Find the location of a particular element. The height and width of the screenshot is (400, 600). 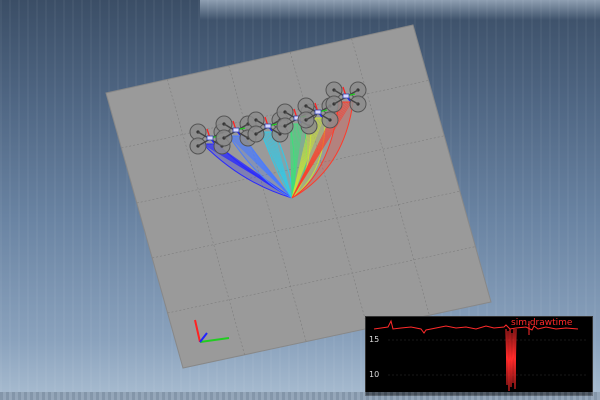

window-glare is located at coordinates (400, 10).